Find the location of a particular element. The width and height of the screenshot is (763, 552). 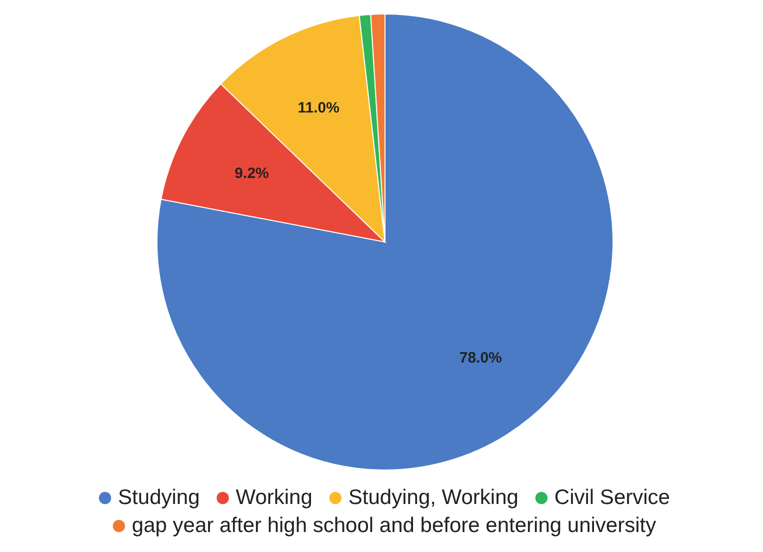

legend-label: gap year after high school and before entering university is located at coordinates (394, 525).